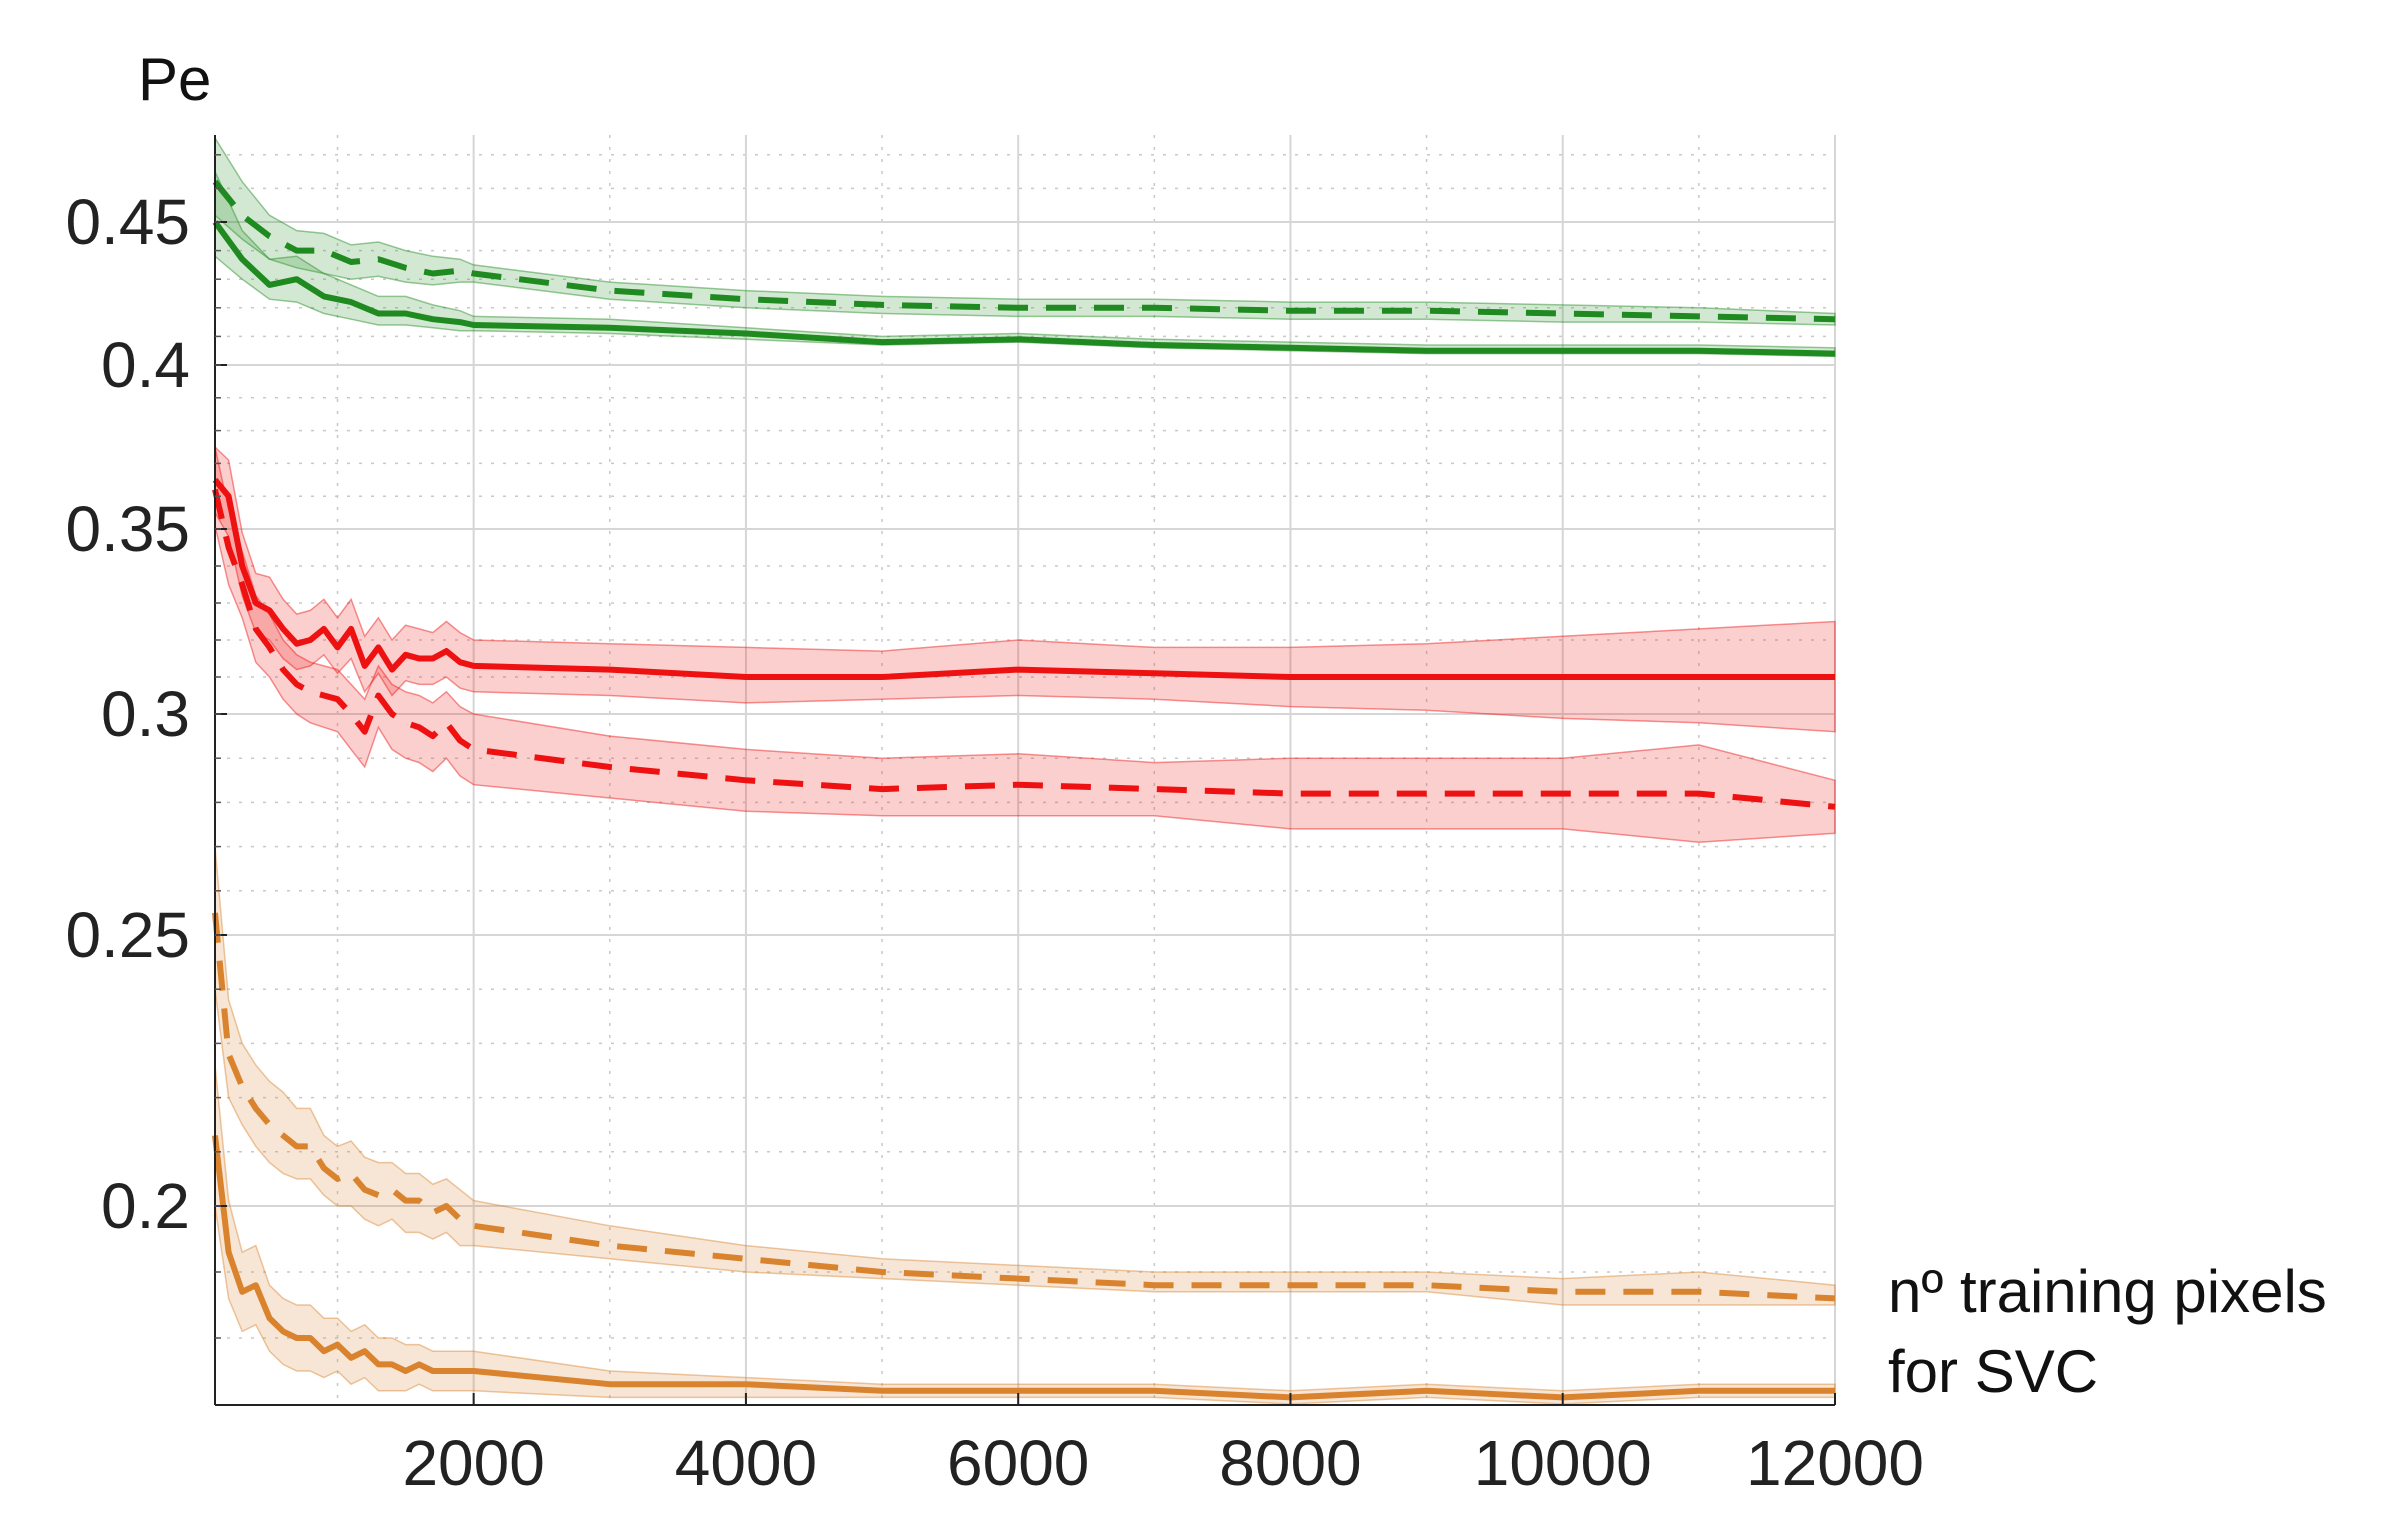 Image resolution: width=2403 pixels, height=1540 pixels. What do you see at coordinates (1018, 1463) in the screenshot?
I see `x-tick-label: 6000` at bounding box center [1018, 1463].